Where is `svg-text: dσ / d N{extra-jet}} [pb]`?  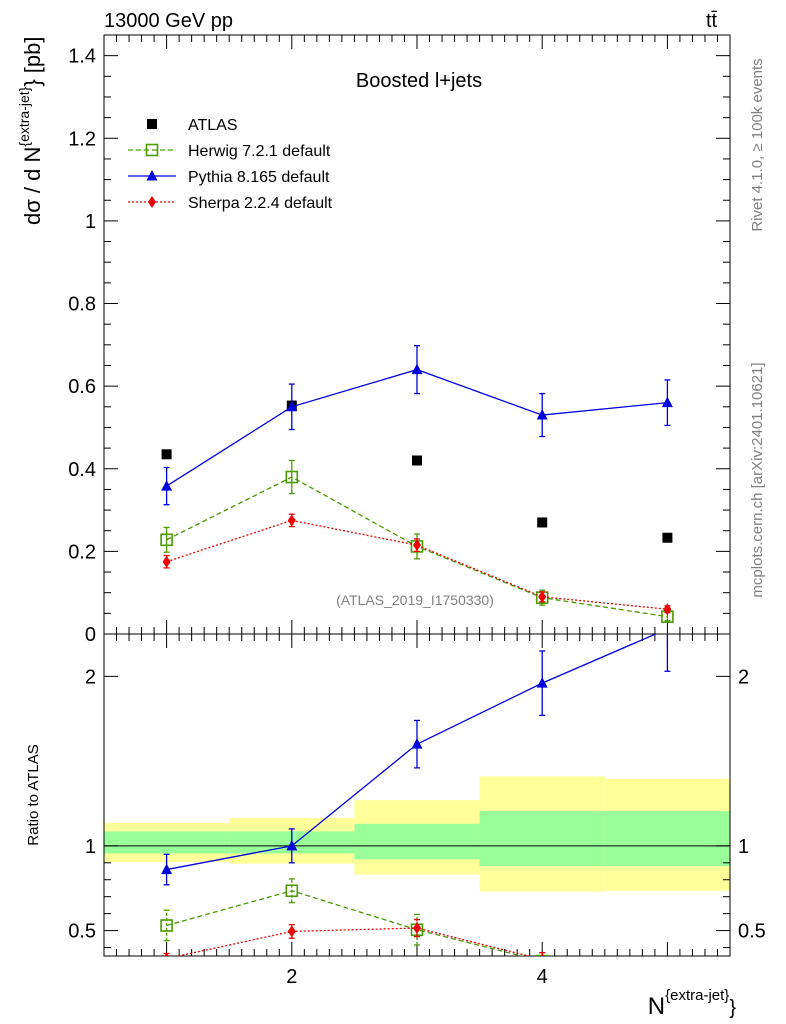 svg-text: dσ / d N{extra-jet}} [pb] is located at coordinates (30, 131).